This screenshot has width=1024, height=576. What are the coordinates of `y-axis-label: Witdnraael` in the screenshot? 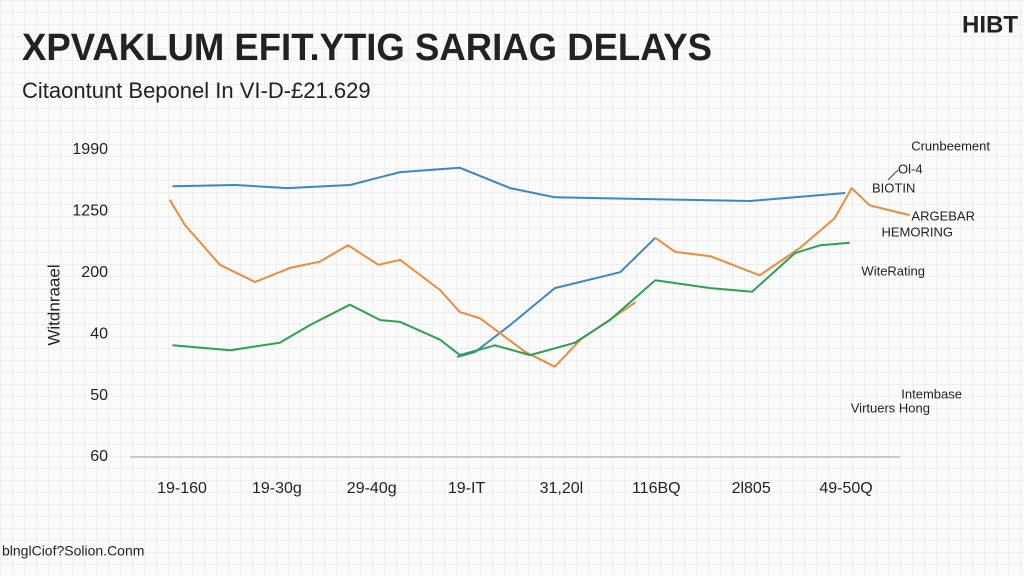 It's located at (53, 304).